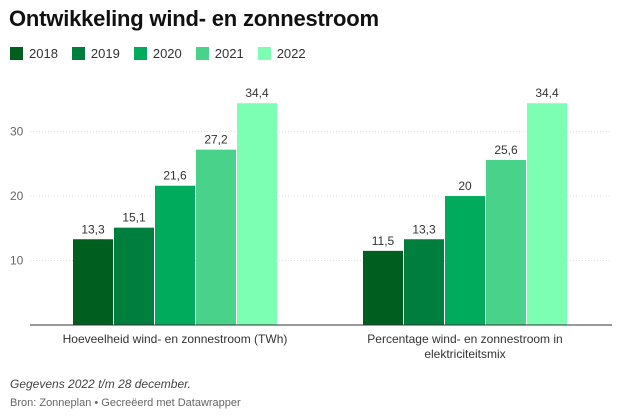 The height and width of the screenshot is (420, 620). Describe the element at coordinates (105, 53) in the screenshot. I see `legend-label-2019: 2019` at that location.